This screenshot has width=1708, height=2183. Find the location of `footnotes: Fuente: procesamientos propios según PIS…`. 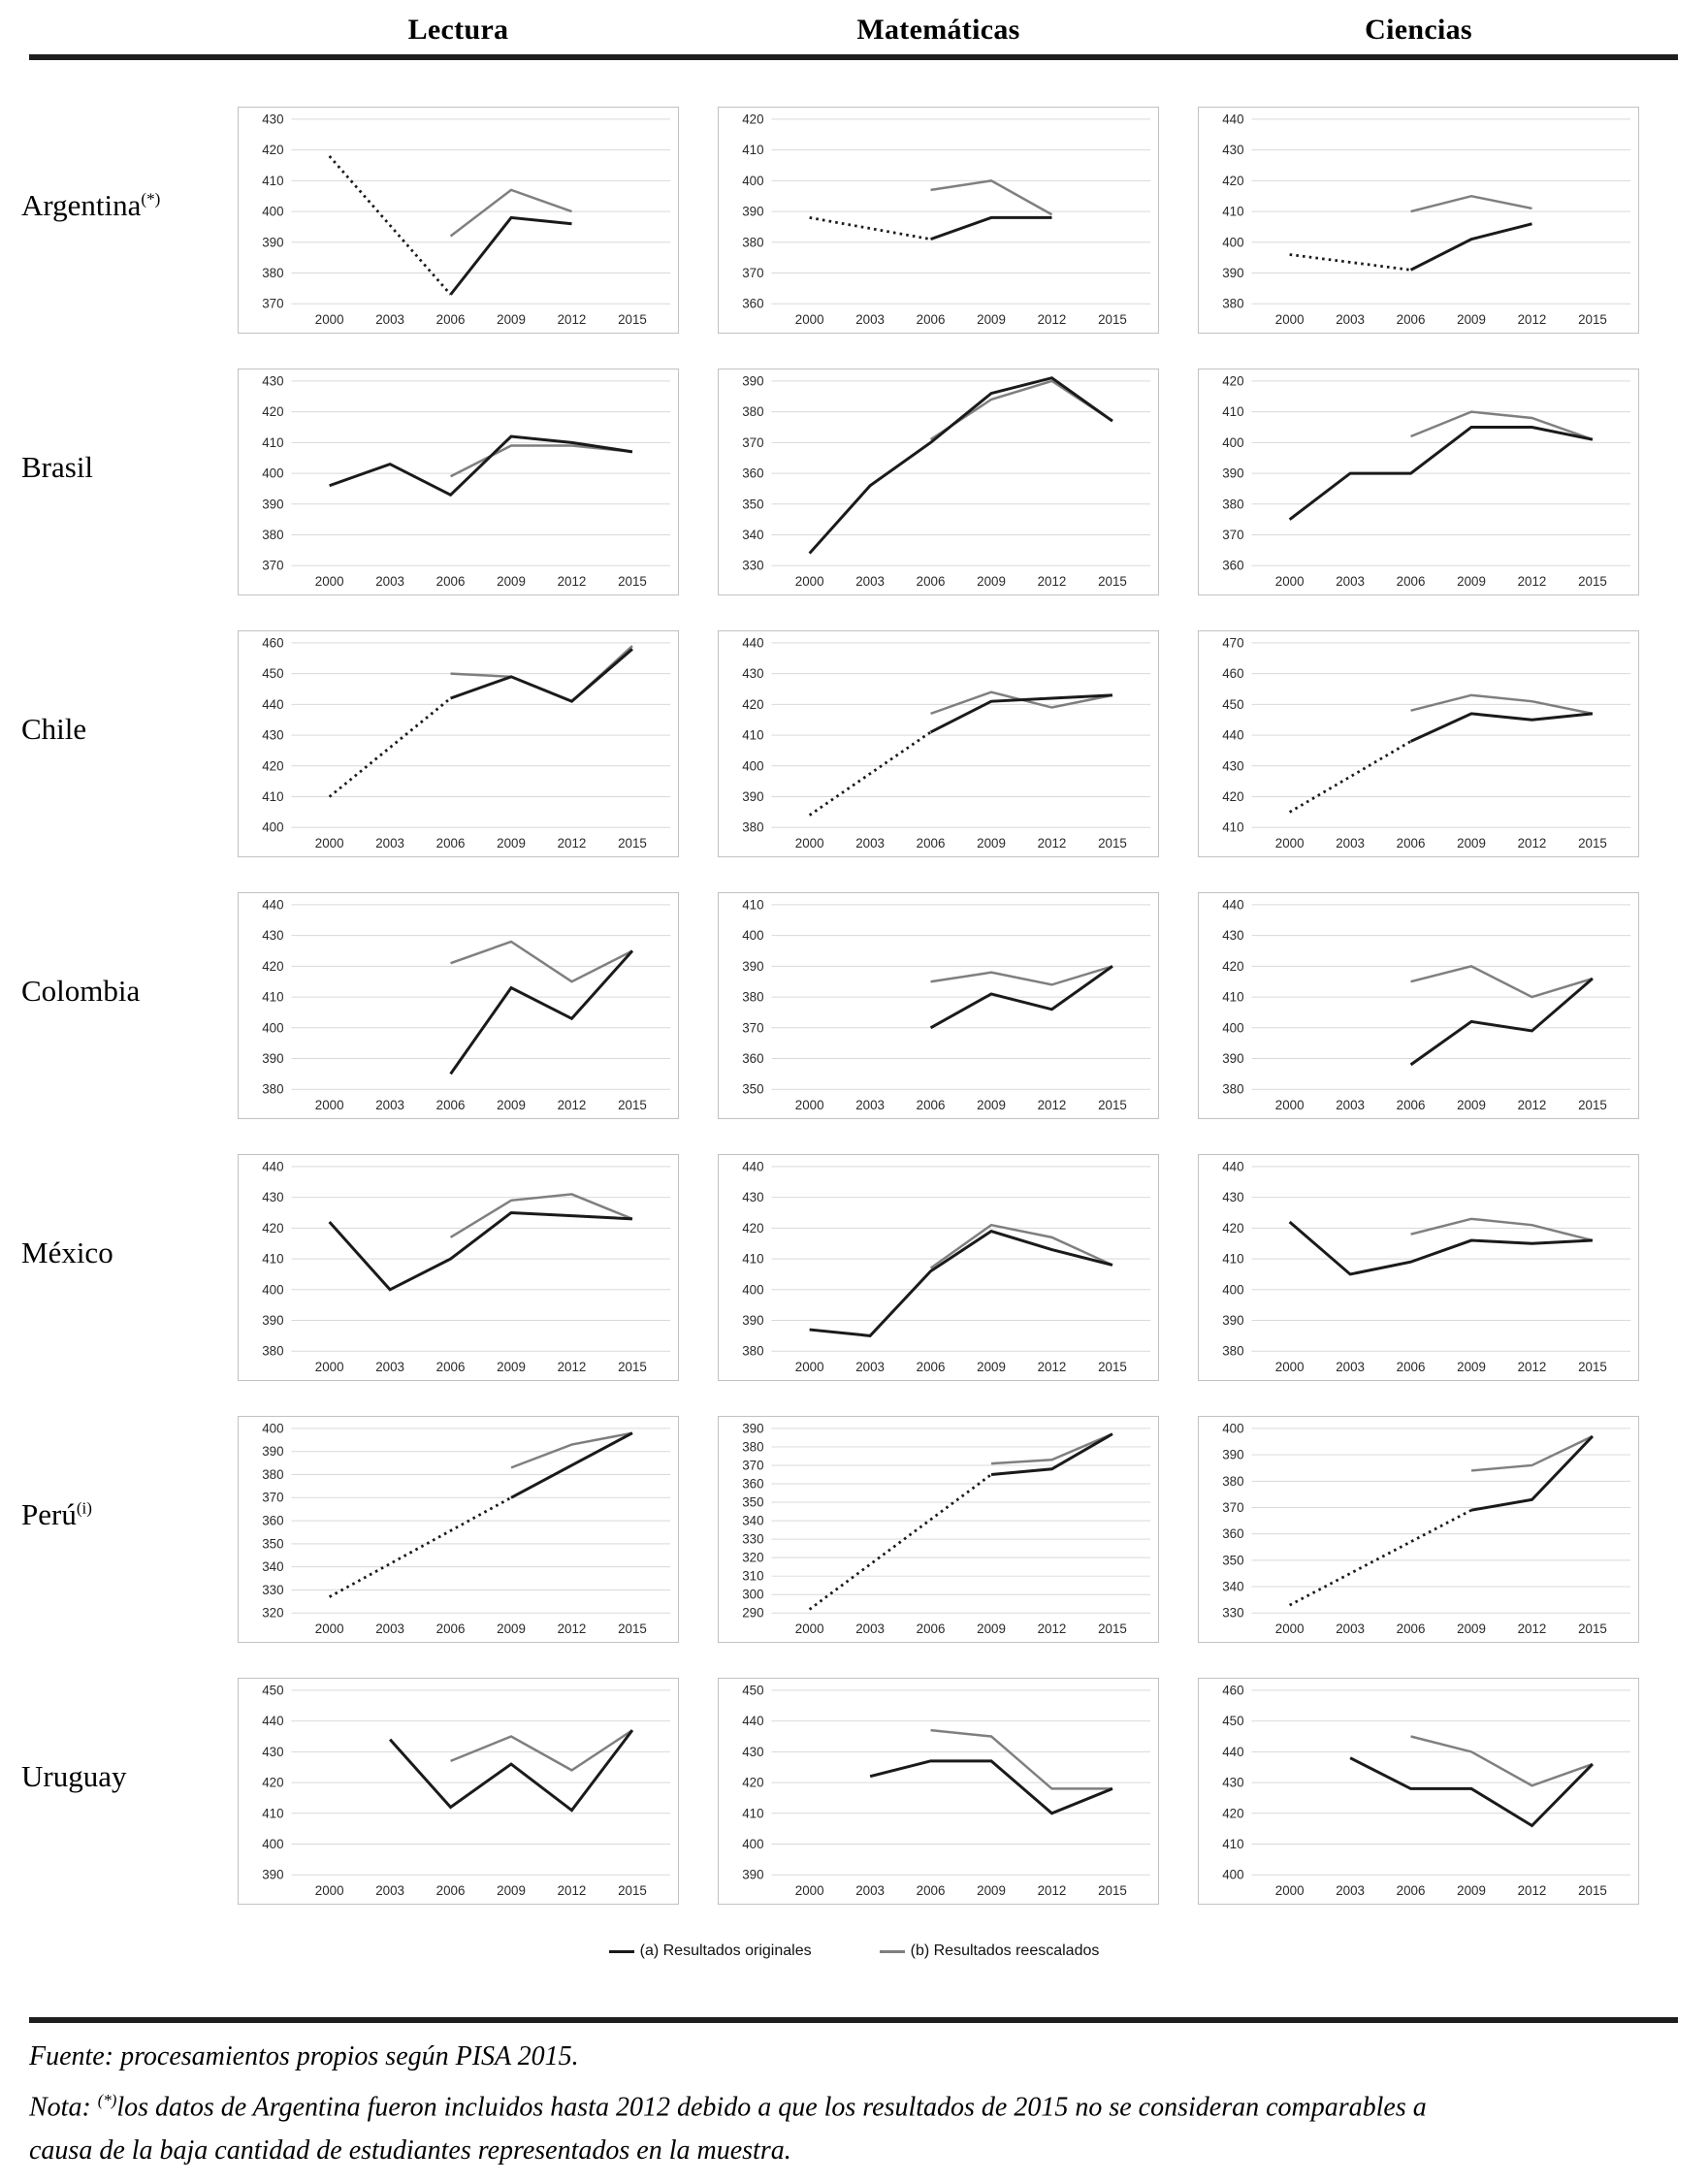

footnotes: Fuente: procesamientos propios según PIS… is located at coordinates (856, 2103).